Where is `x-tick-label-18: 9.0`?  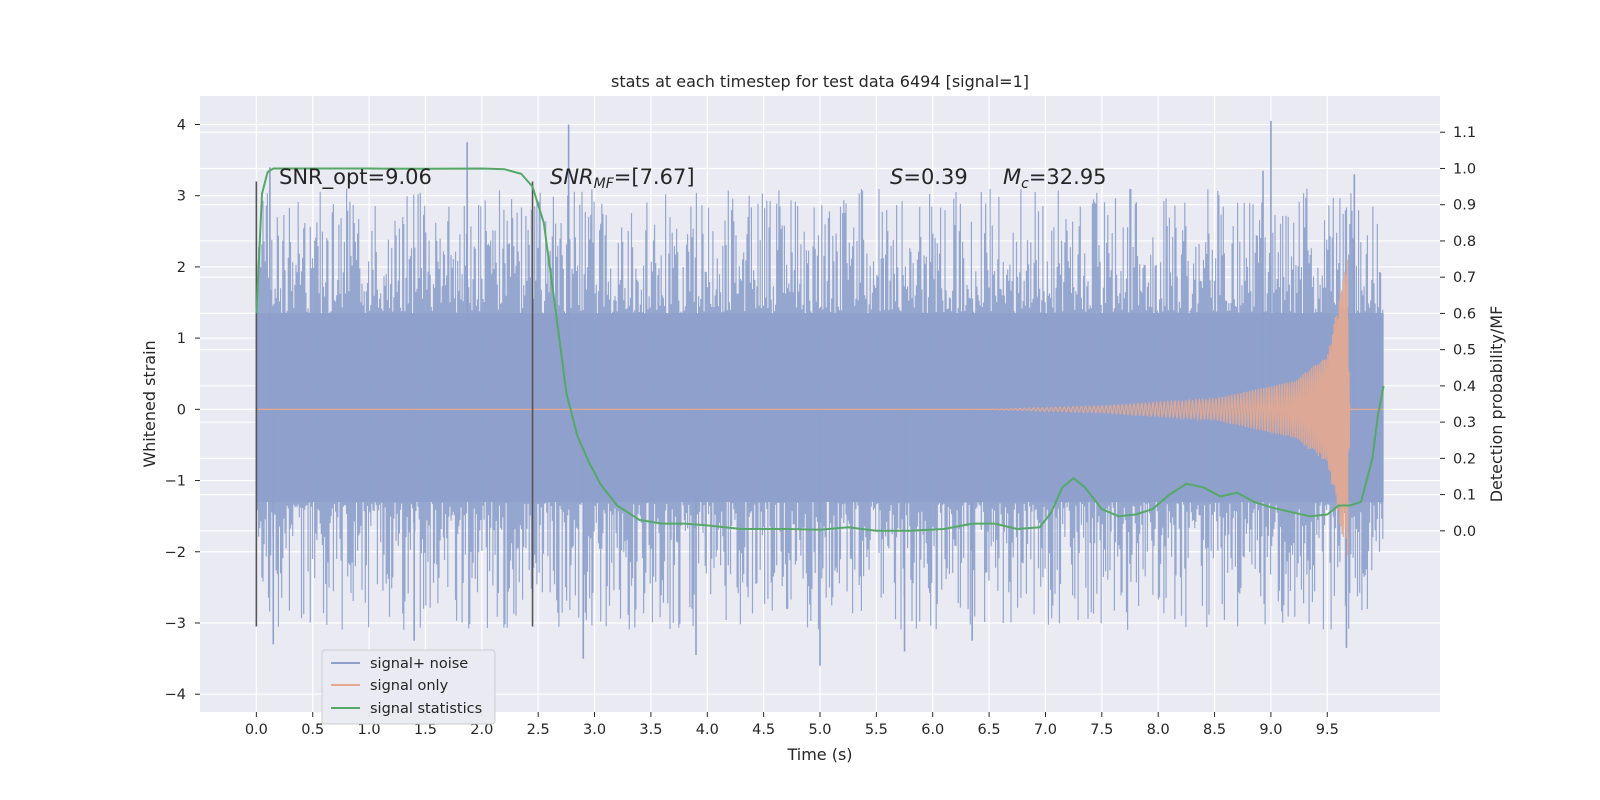
x-tick-label-18: 9.0 is located at coordinates (1270, 730).